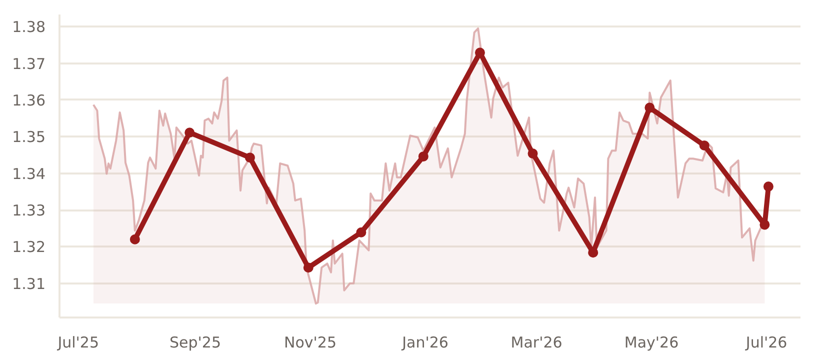 This screenshot has width=815, height=357. What do you see at coordinates (29, 211) in the screenshot?
I see `y-tick-label: 1.33` at bounding box center [29, 211].